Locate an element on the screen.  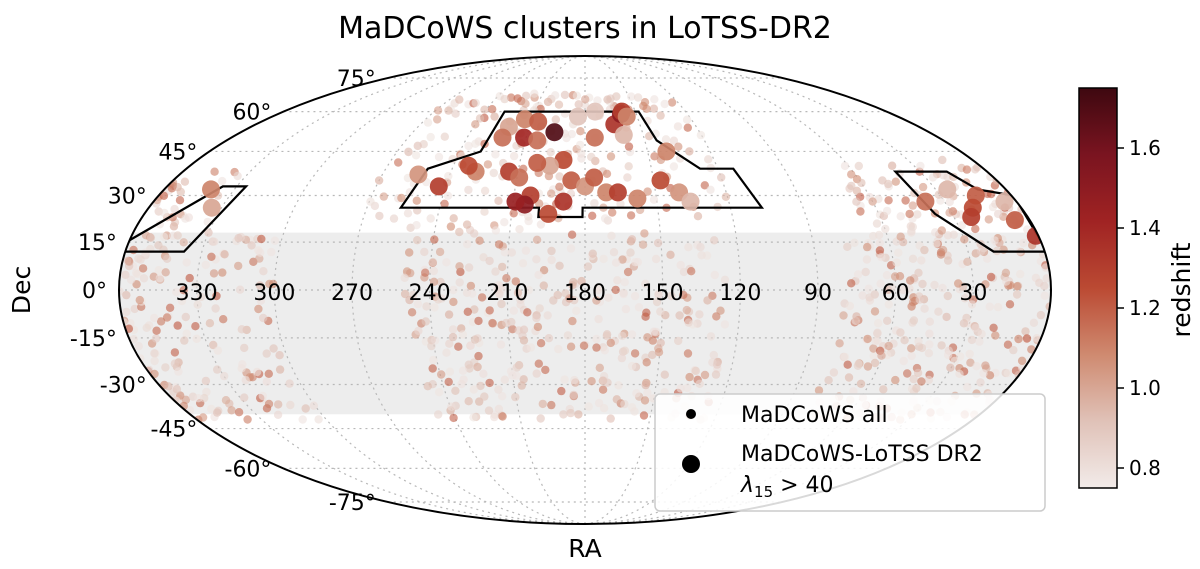
colorbar-tick-label: 1.0 is located at coordinates (1145, 388).